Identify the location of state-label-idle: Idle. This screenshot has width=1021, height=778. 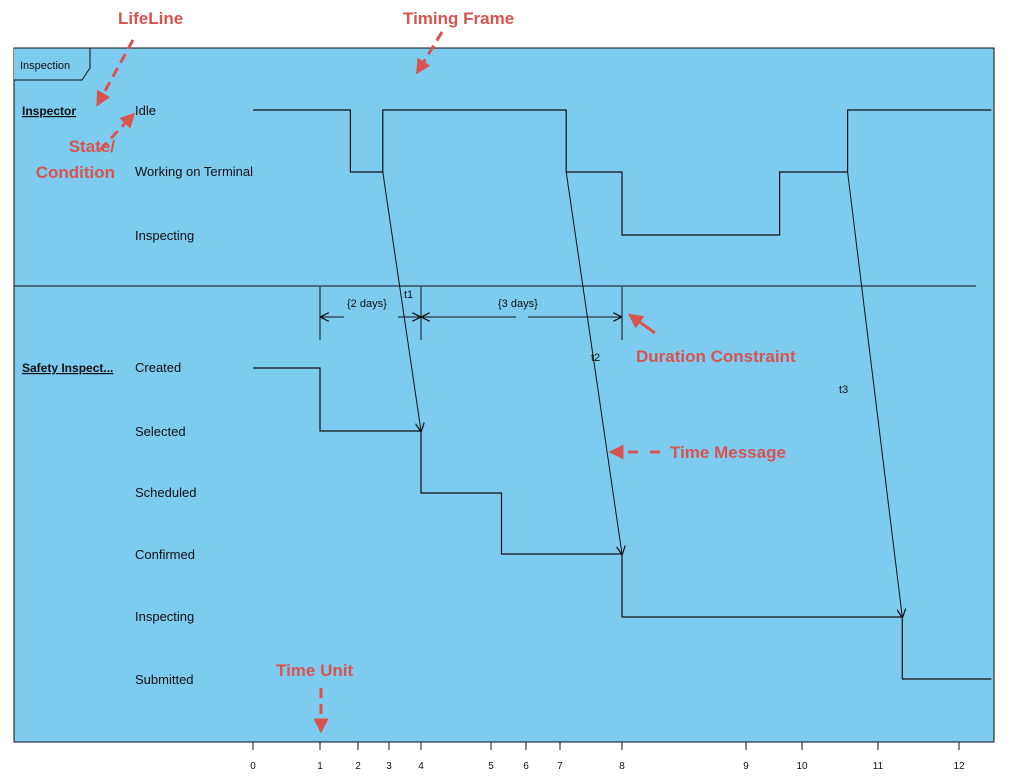
(145, 110).